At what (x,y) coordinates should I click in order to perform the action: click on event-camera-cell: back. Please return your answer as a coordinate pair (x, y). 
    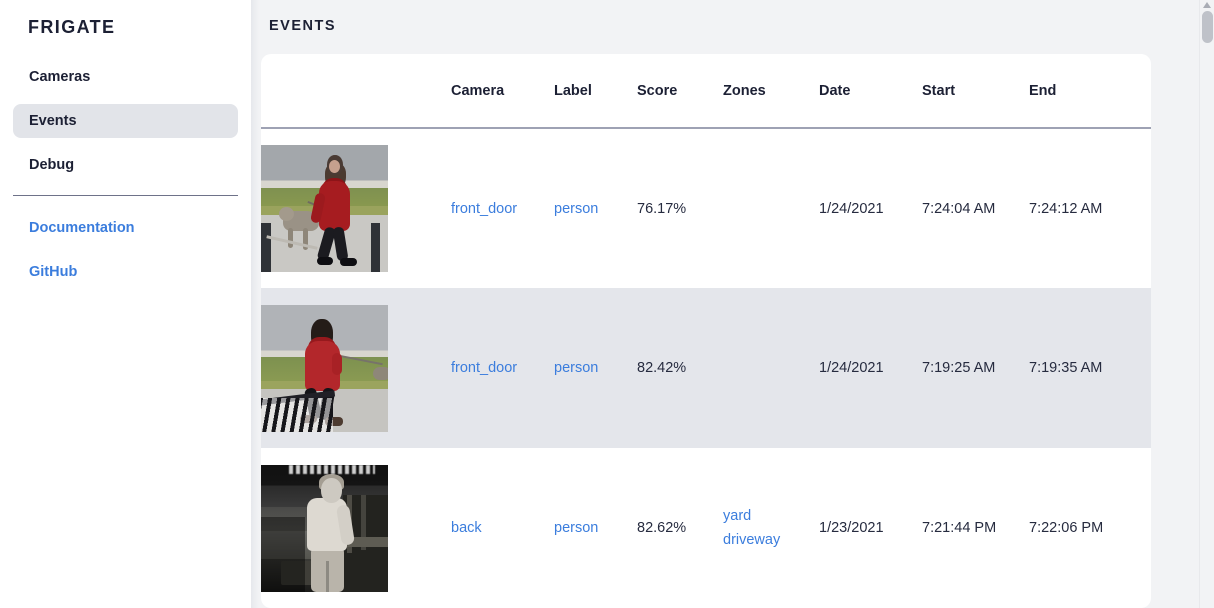
    Looking at the image, I should click on (502, 528).